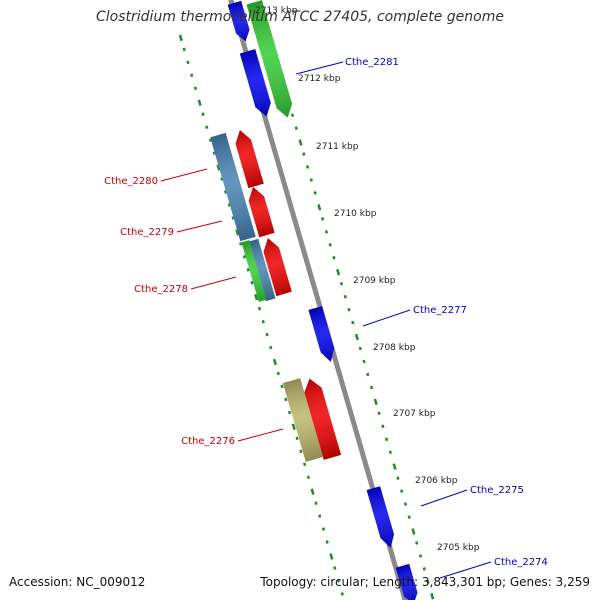 The image size is (600, 600). What do you see at coordinates (440, 310) in the screenshot?
I see `gene-label-cthe-2277: Cthe_2277` at bounding box center [440, 310].